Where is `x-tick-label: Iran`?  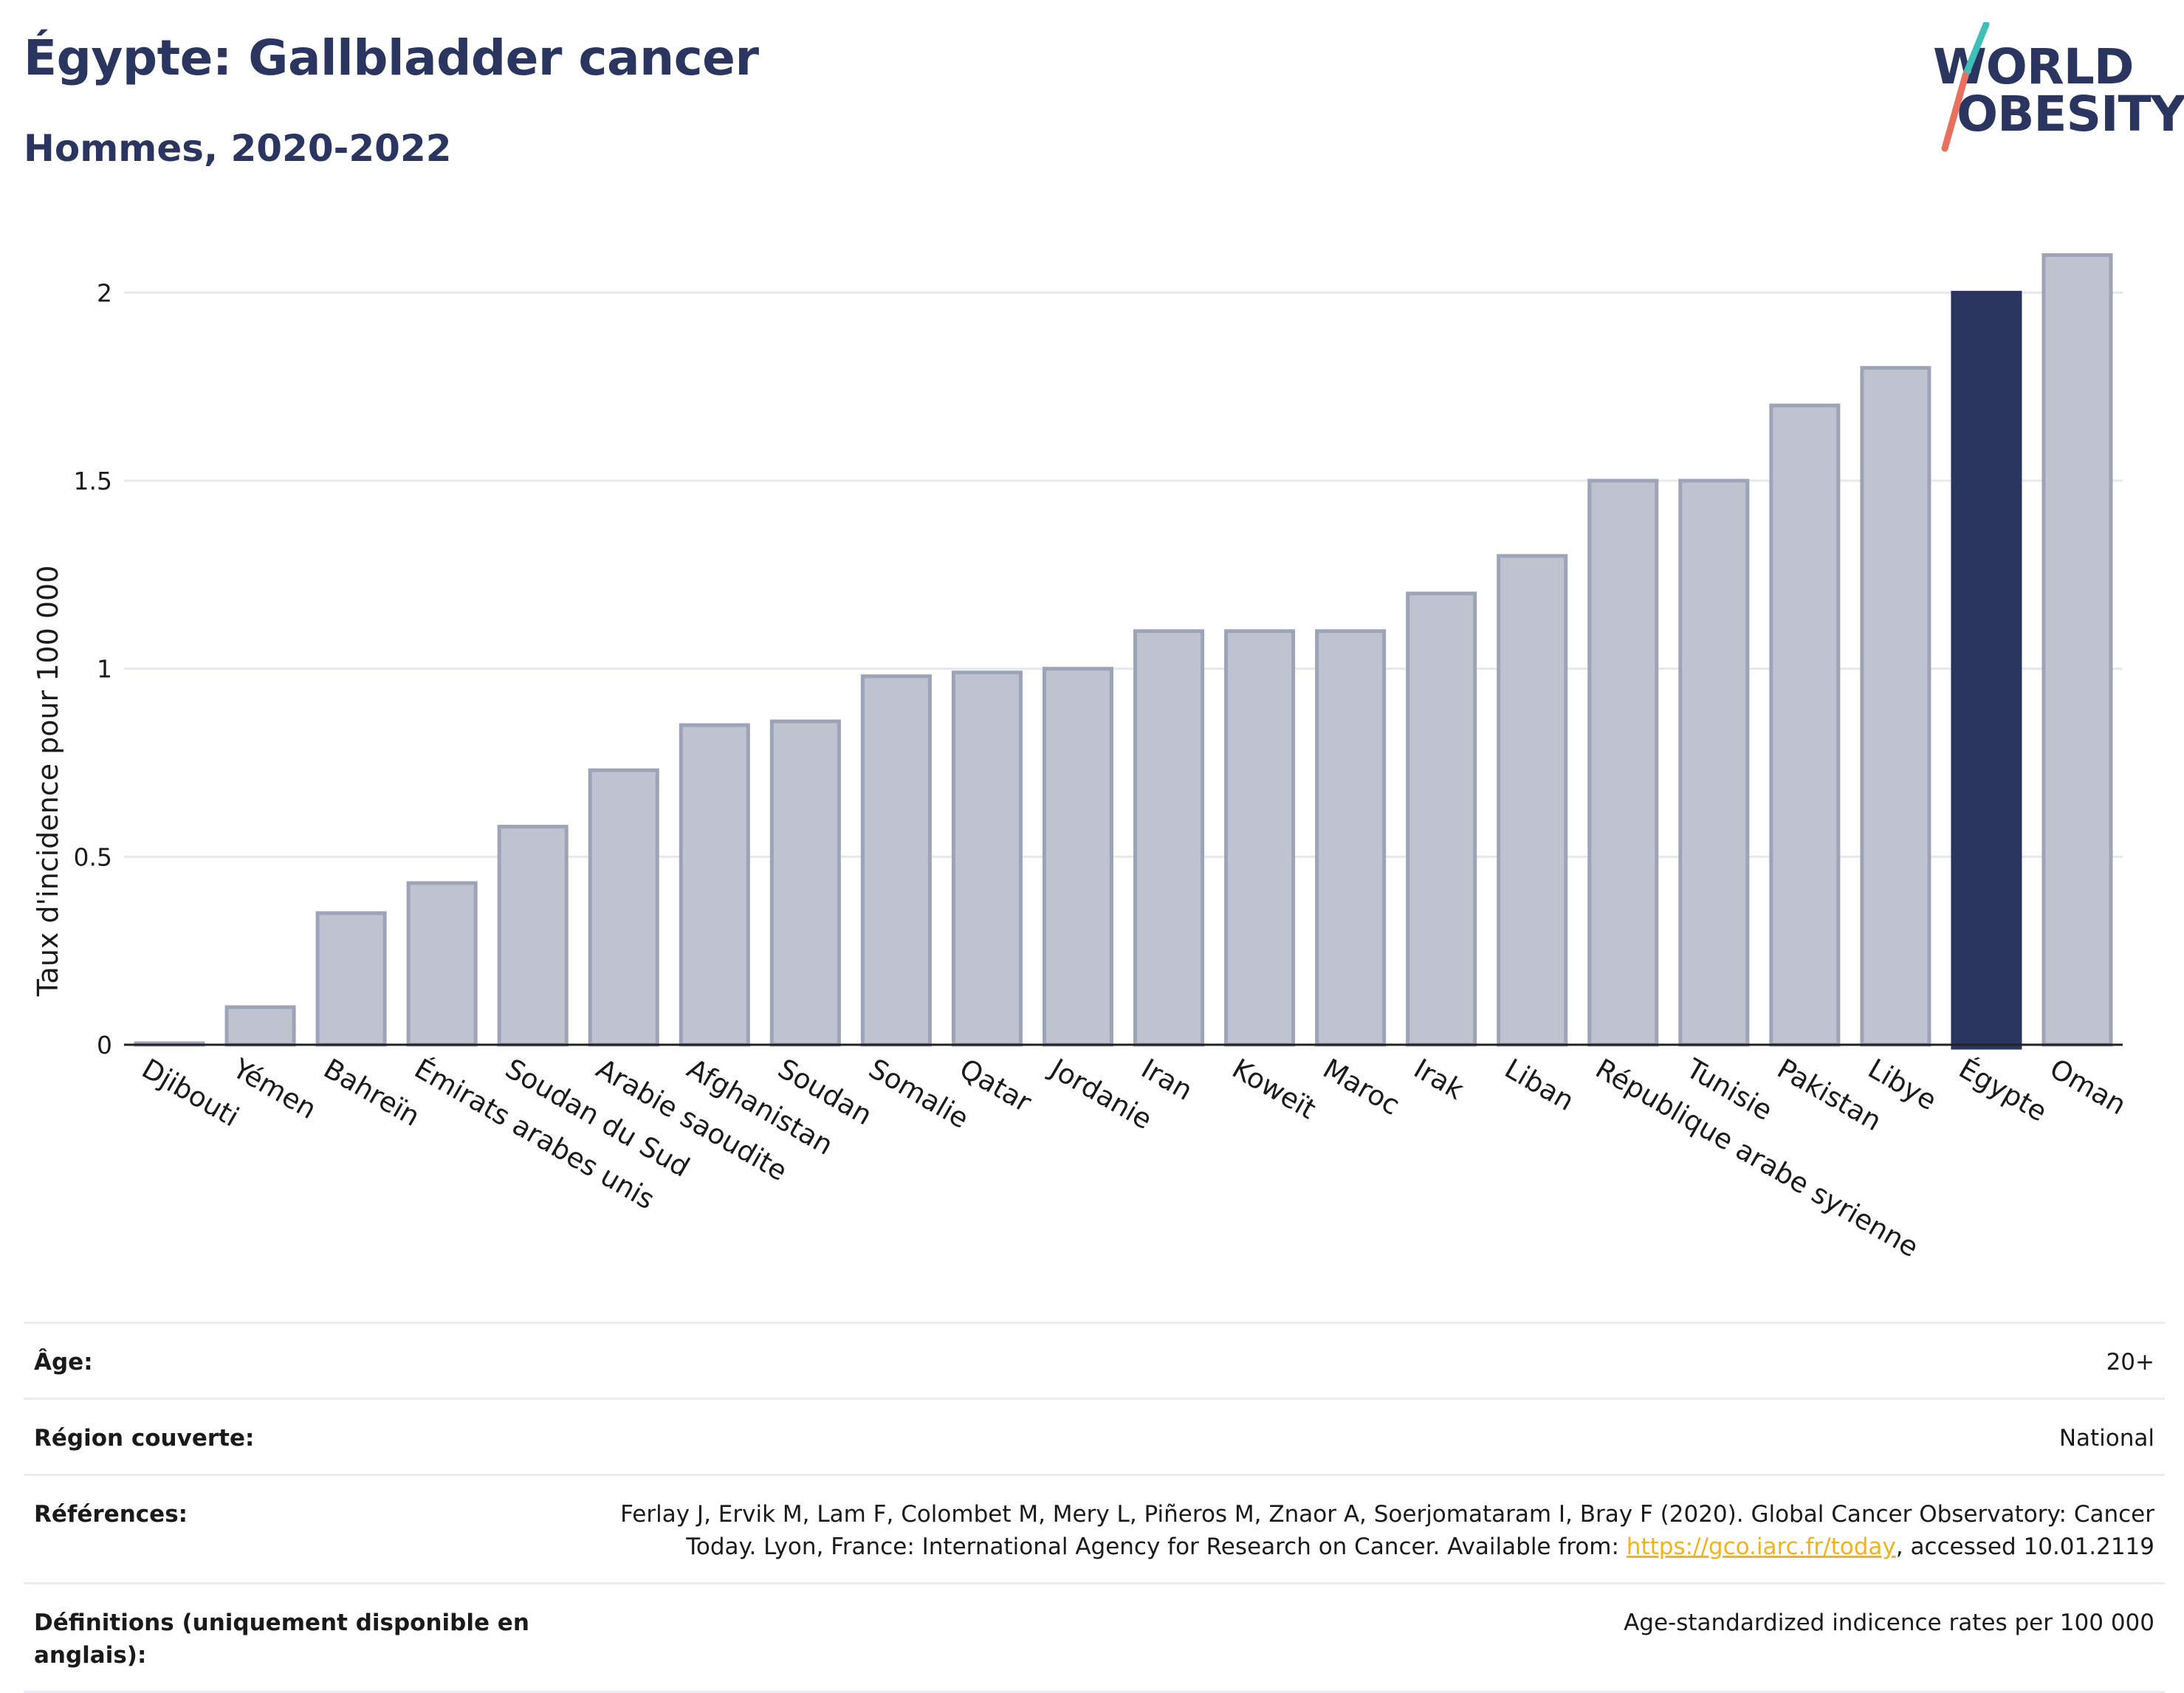 x-tick-label: Iran is located at coordinates (1167, 1080).